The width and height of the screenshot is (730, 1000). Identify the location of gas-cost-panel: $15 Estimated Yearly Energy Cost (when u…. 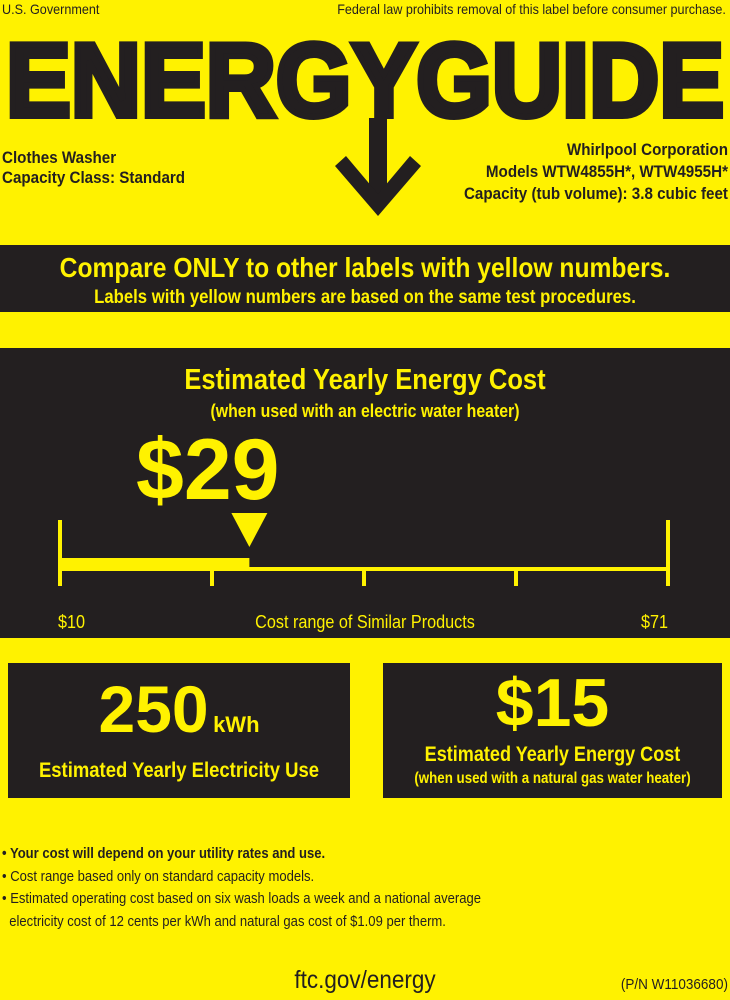
(552, 730).